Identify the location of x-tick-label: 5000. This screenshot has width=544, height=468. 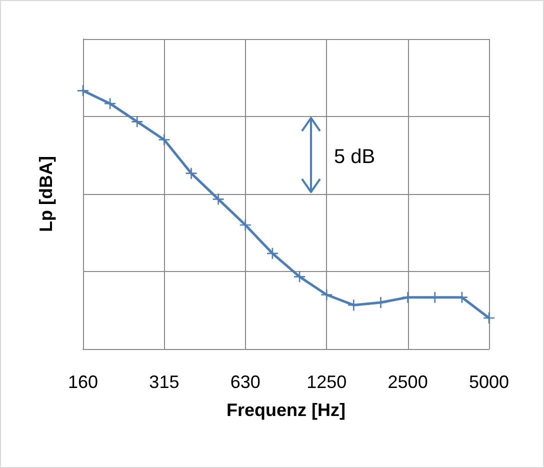
(489, 382).